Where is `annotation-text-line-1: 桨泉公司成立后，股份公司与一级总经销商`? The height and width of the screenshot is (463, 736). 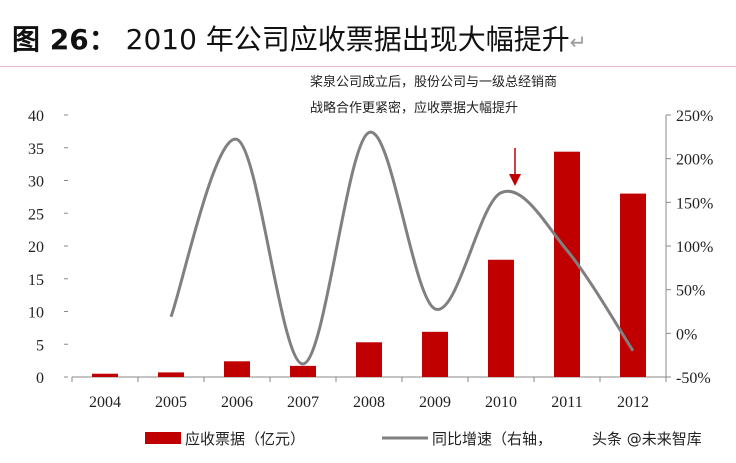
annotation-text-line-1: 桨泉公司成立后，股份公司与一级总经销商 is located at coordinates (434, 82).